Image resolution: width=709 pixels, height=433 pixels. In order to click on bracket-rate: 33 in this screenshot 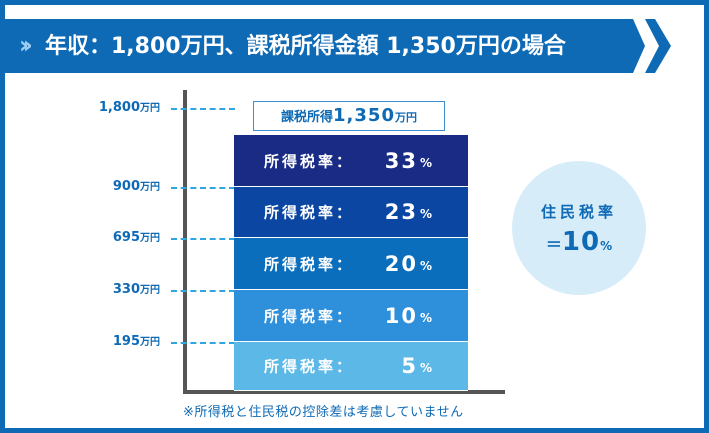, I will do `click(401, 160)`.